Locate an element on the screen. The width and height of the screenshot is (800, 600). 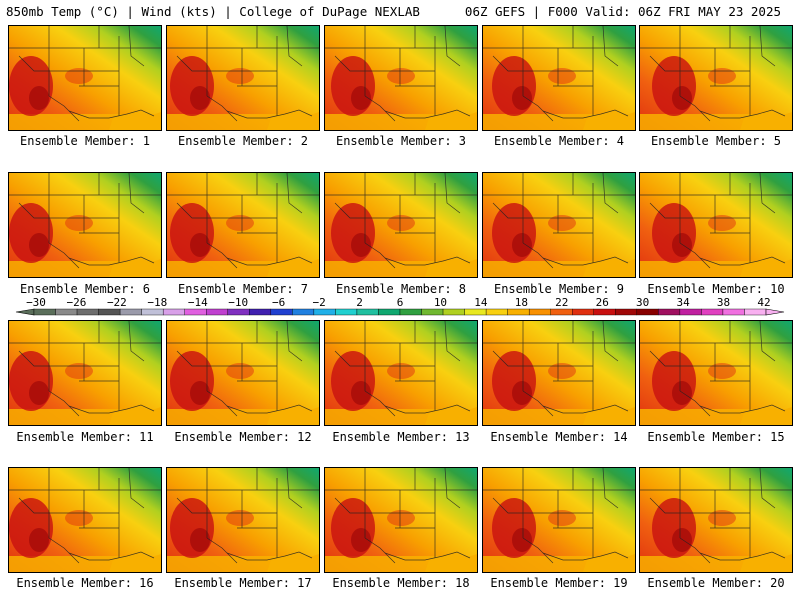
colorbar-tick-label: 38 is located at coordinates (723, 302).